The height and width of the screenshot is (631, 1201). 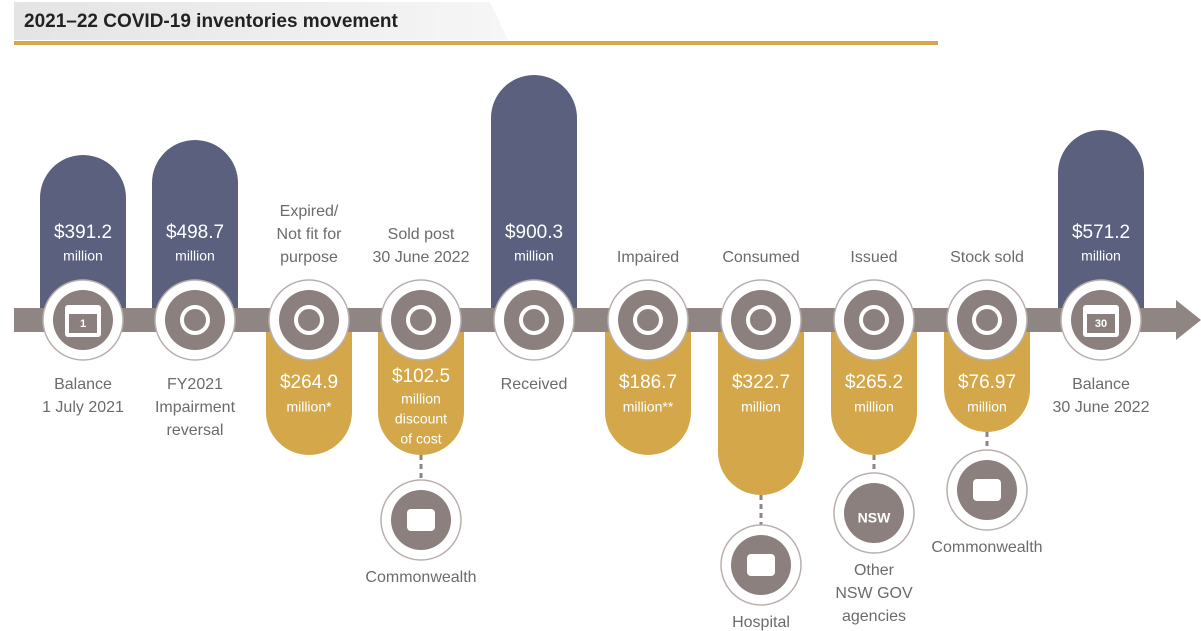 What do you see at coordinates (760, 257) in the screenshot?
I see `label: Consumed` at bounding box center [760, 257].